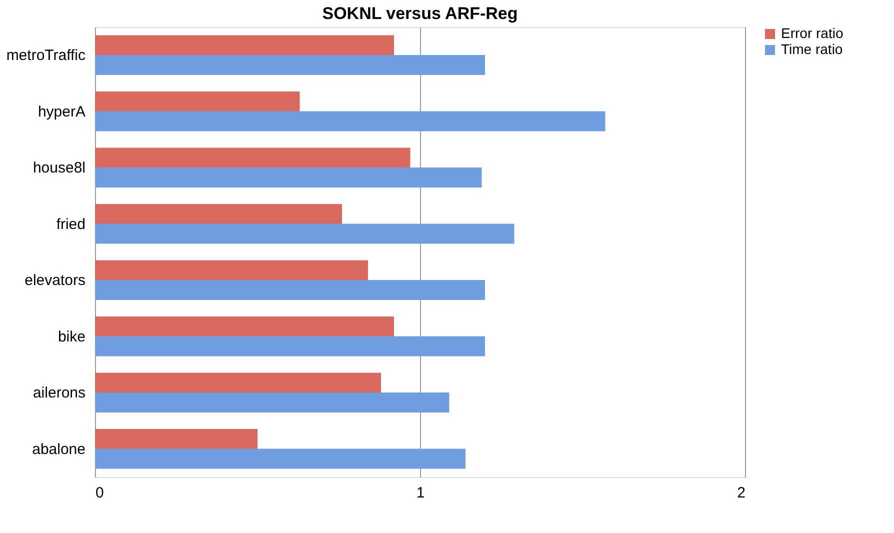 The height and width of the screenshot is (533, 894). Describe the element at coordinates (62, 111) in the screenshot. I see `y-tick-label: hyperA` at that location.